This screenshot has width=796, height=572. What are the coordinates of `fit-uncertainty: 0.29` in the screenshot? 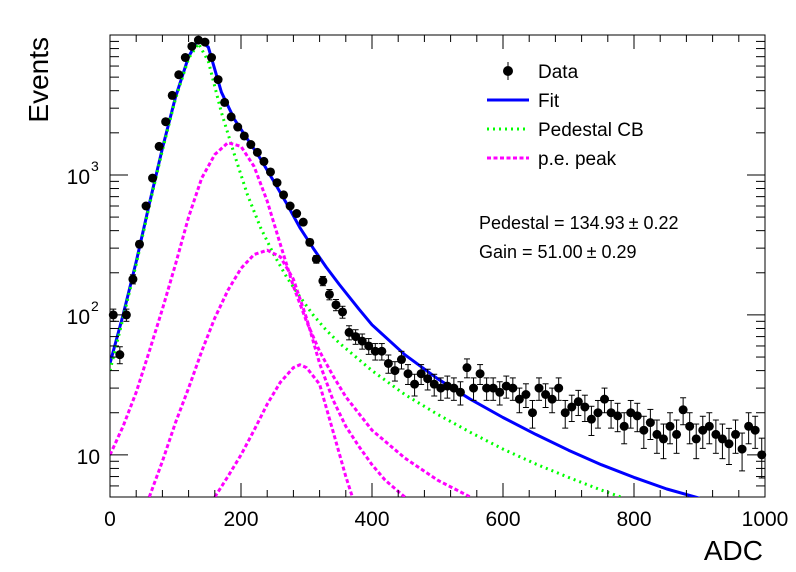 It's located at (618, 252).